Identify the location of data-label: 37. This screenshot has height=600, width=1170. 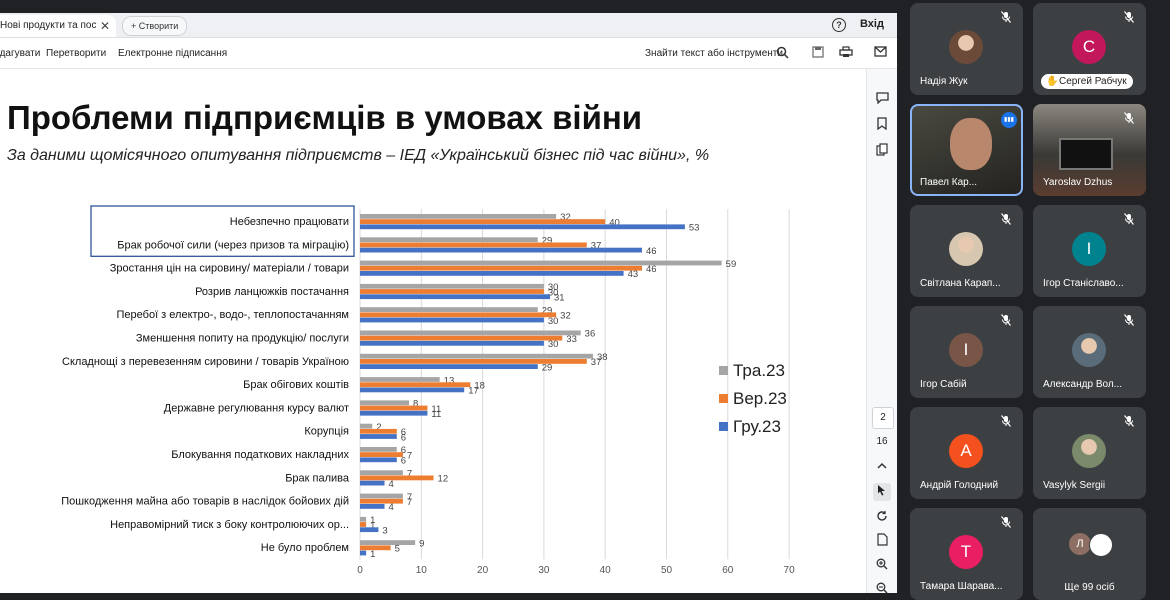
(596, 246).